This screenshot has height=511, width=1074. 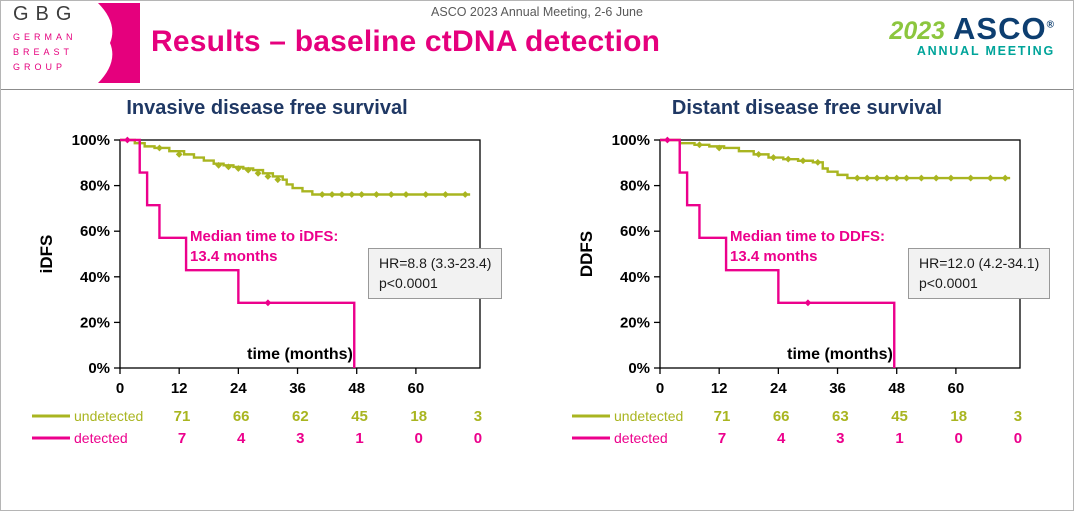 I want to click on meeting-line: ASCO 2023 Annual Meeting, 2-6 June, so click(x=537, y=12).